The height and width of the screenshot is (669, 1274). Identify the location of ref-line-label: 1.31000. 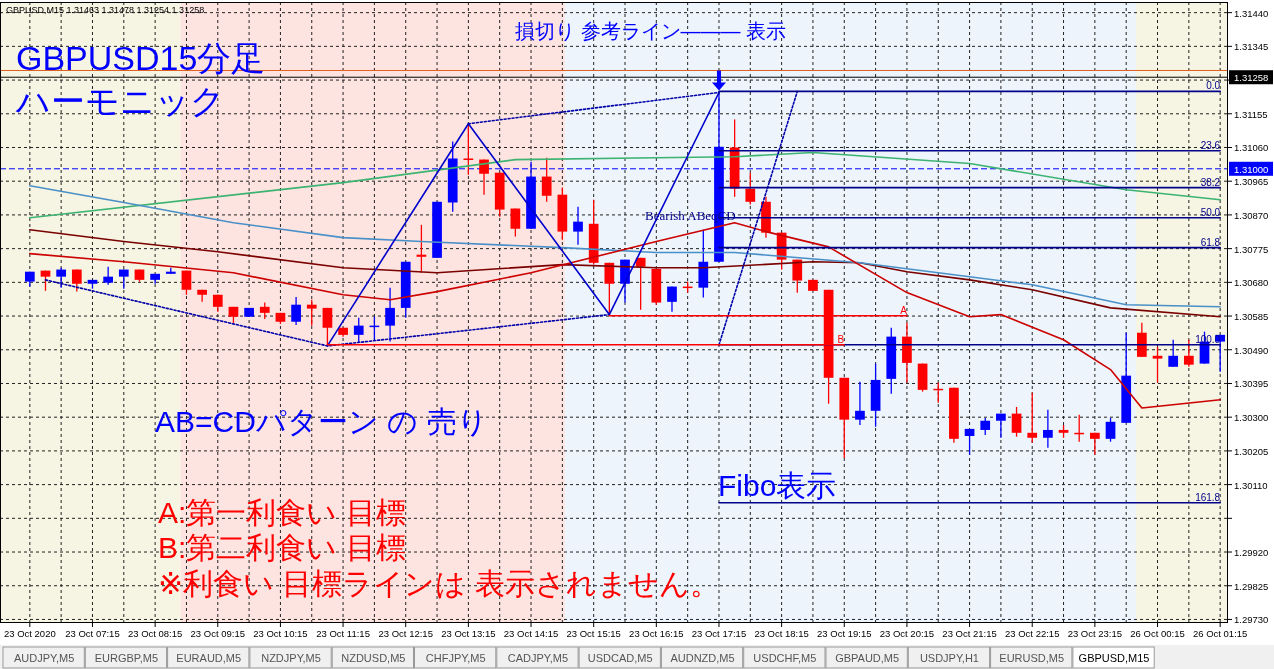
(1251, 169).